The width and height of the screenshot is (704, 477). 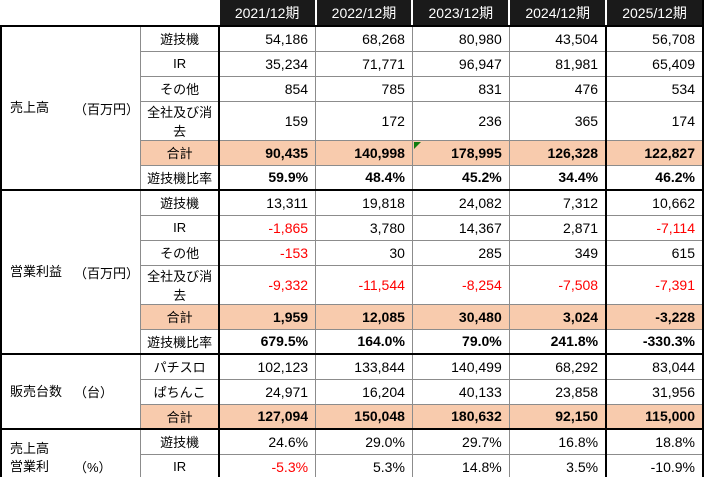 What do you see at coordinates (460, 316) in the screenshot?
I see `value-cell: 30,480` at bounding box center [460, 316].